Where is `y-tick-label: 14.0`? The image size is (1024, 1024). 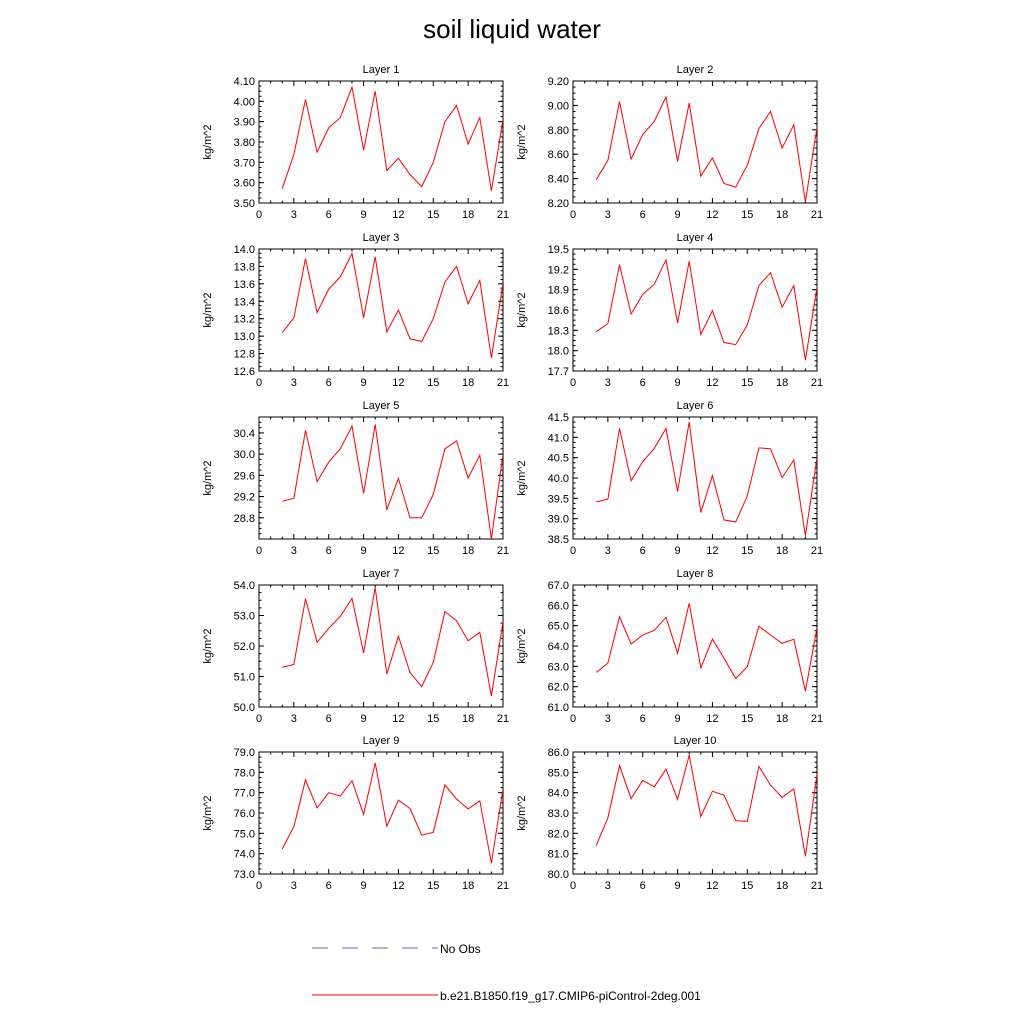
y-tick-label: 14.0 is located at coordinates (244, 250).